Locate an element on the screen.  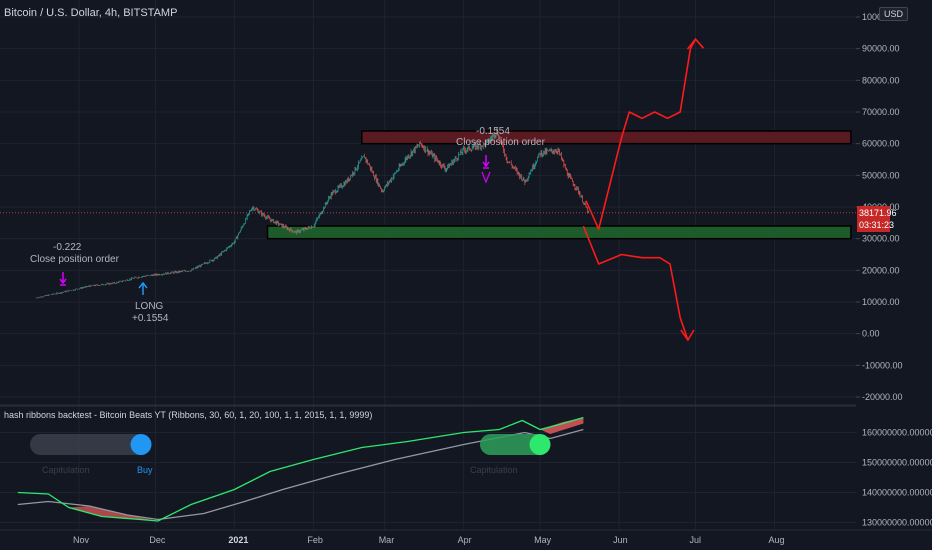
close-marker-2-tail is located at coordinates (486, 177).